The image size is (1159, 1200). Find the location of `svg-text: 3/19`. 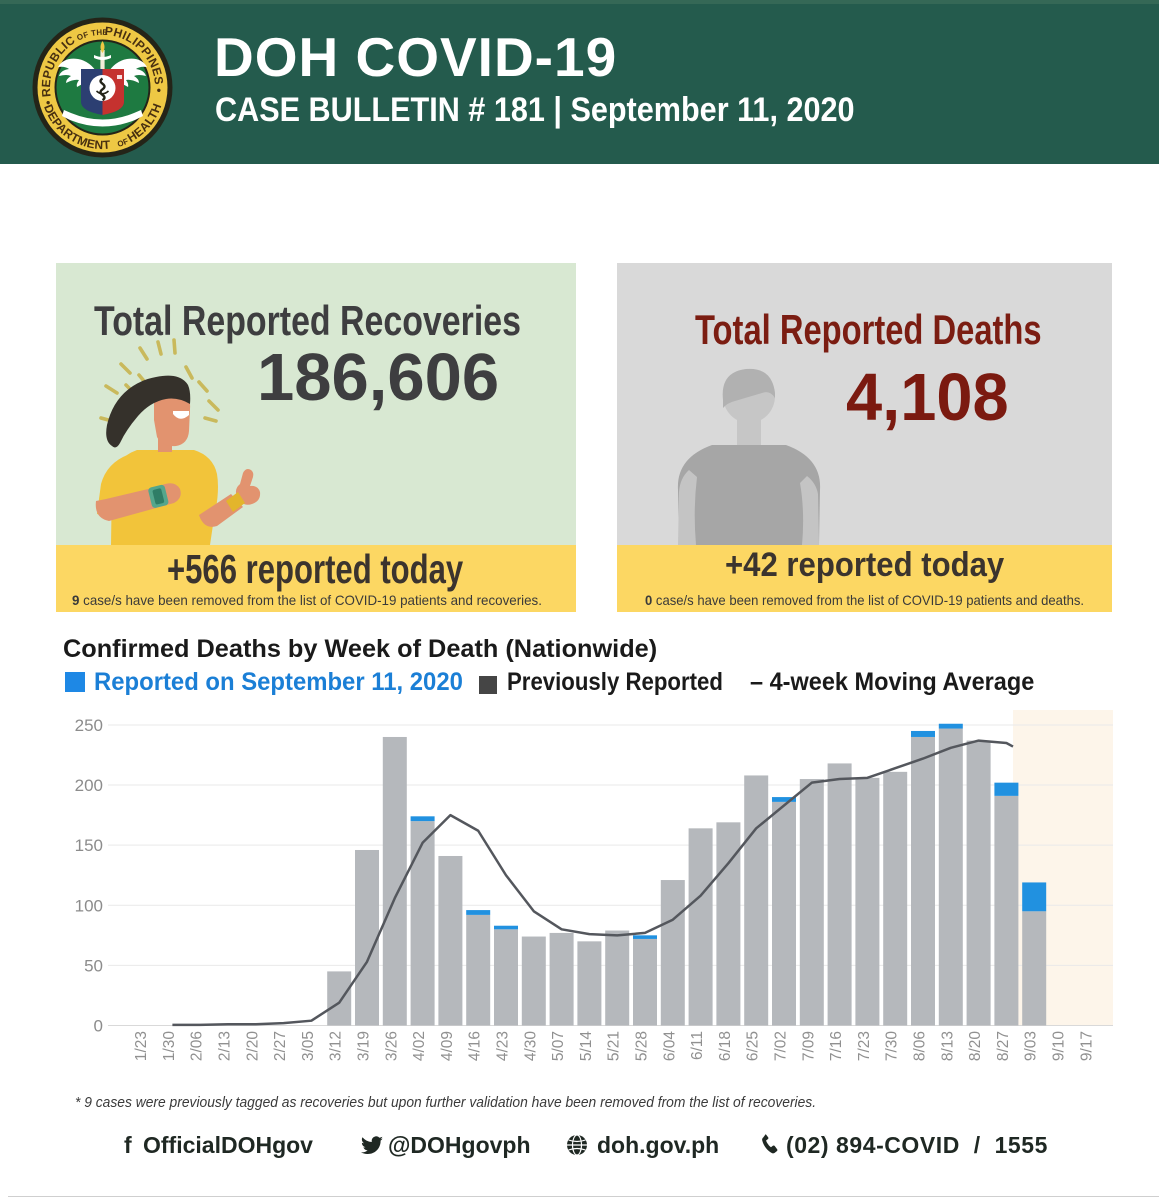

svg-text: 3/19 is located at coordinates (364, 1046).